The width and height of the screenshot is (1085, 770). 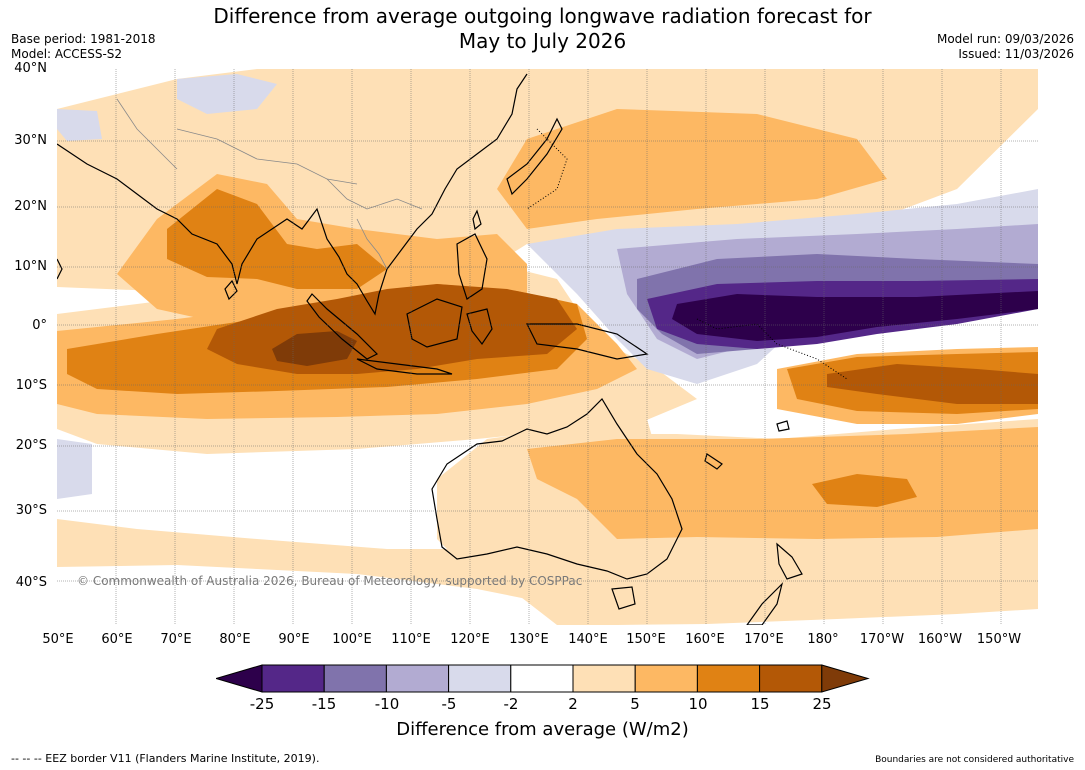 I want to click on lat-label-10n: 10°N, so click(x=30, y=266).